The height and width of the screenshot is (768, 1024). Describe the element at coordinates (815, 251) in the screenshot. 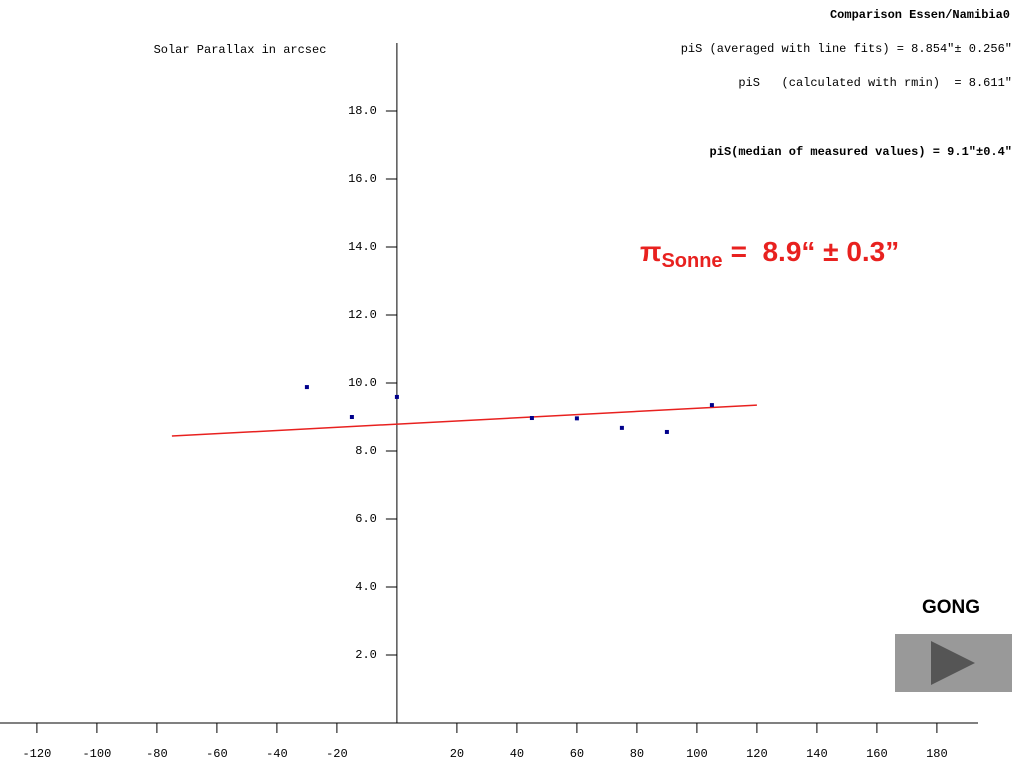

I see `result-value: = 8.9“ ± 0.3”` at that location.